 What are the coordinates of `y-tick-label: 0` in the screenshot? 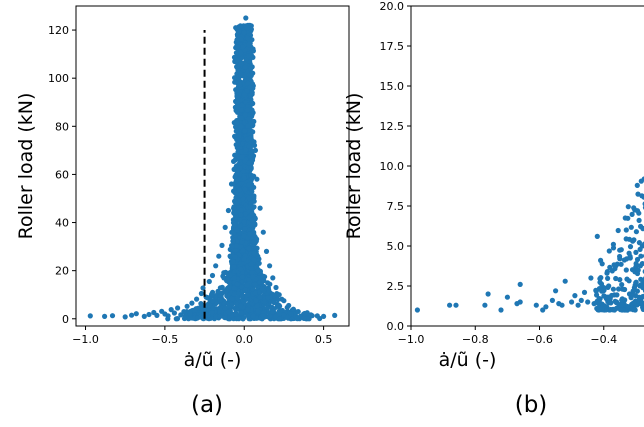 It's located at (65, 319).